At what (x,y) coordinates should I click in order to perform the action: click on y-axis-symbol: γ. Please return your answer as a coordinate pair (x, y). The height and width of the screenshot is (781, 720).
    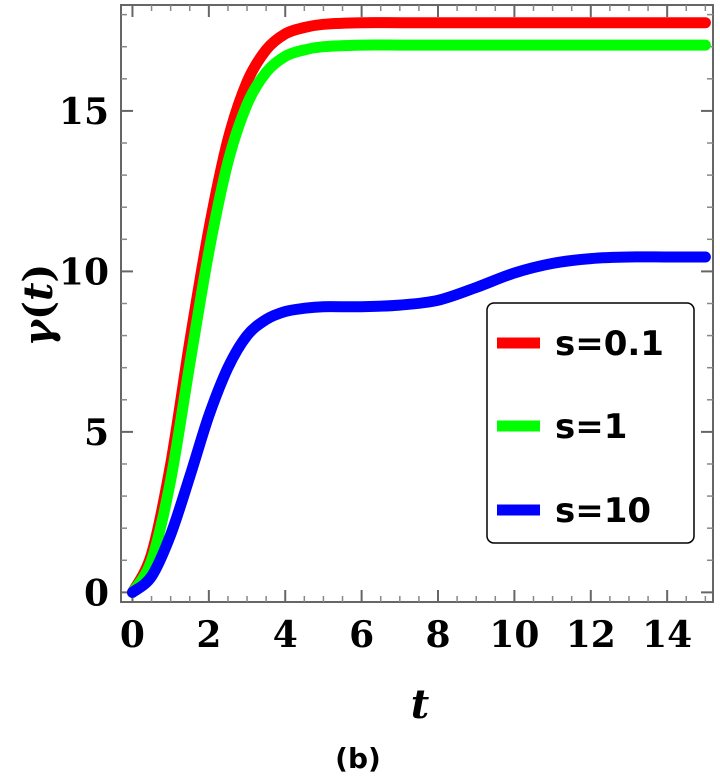
    Looking at the image, I should click on (38, 332).